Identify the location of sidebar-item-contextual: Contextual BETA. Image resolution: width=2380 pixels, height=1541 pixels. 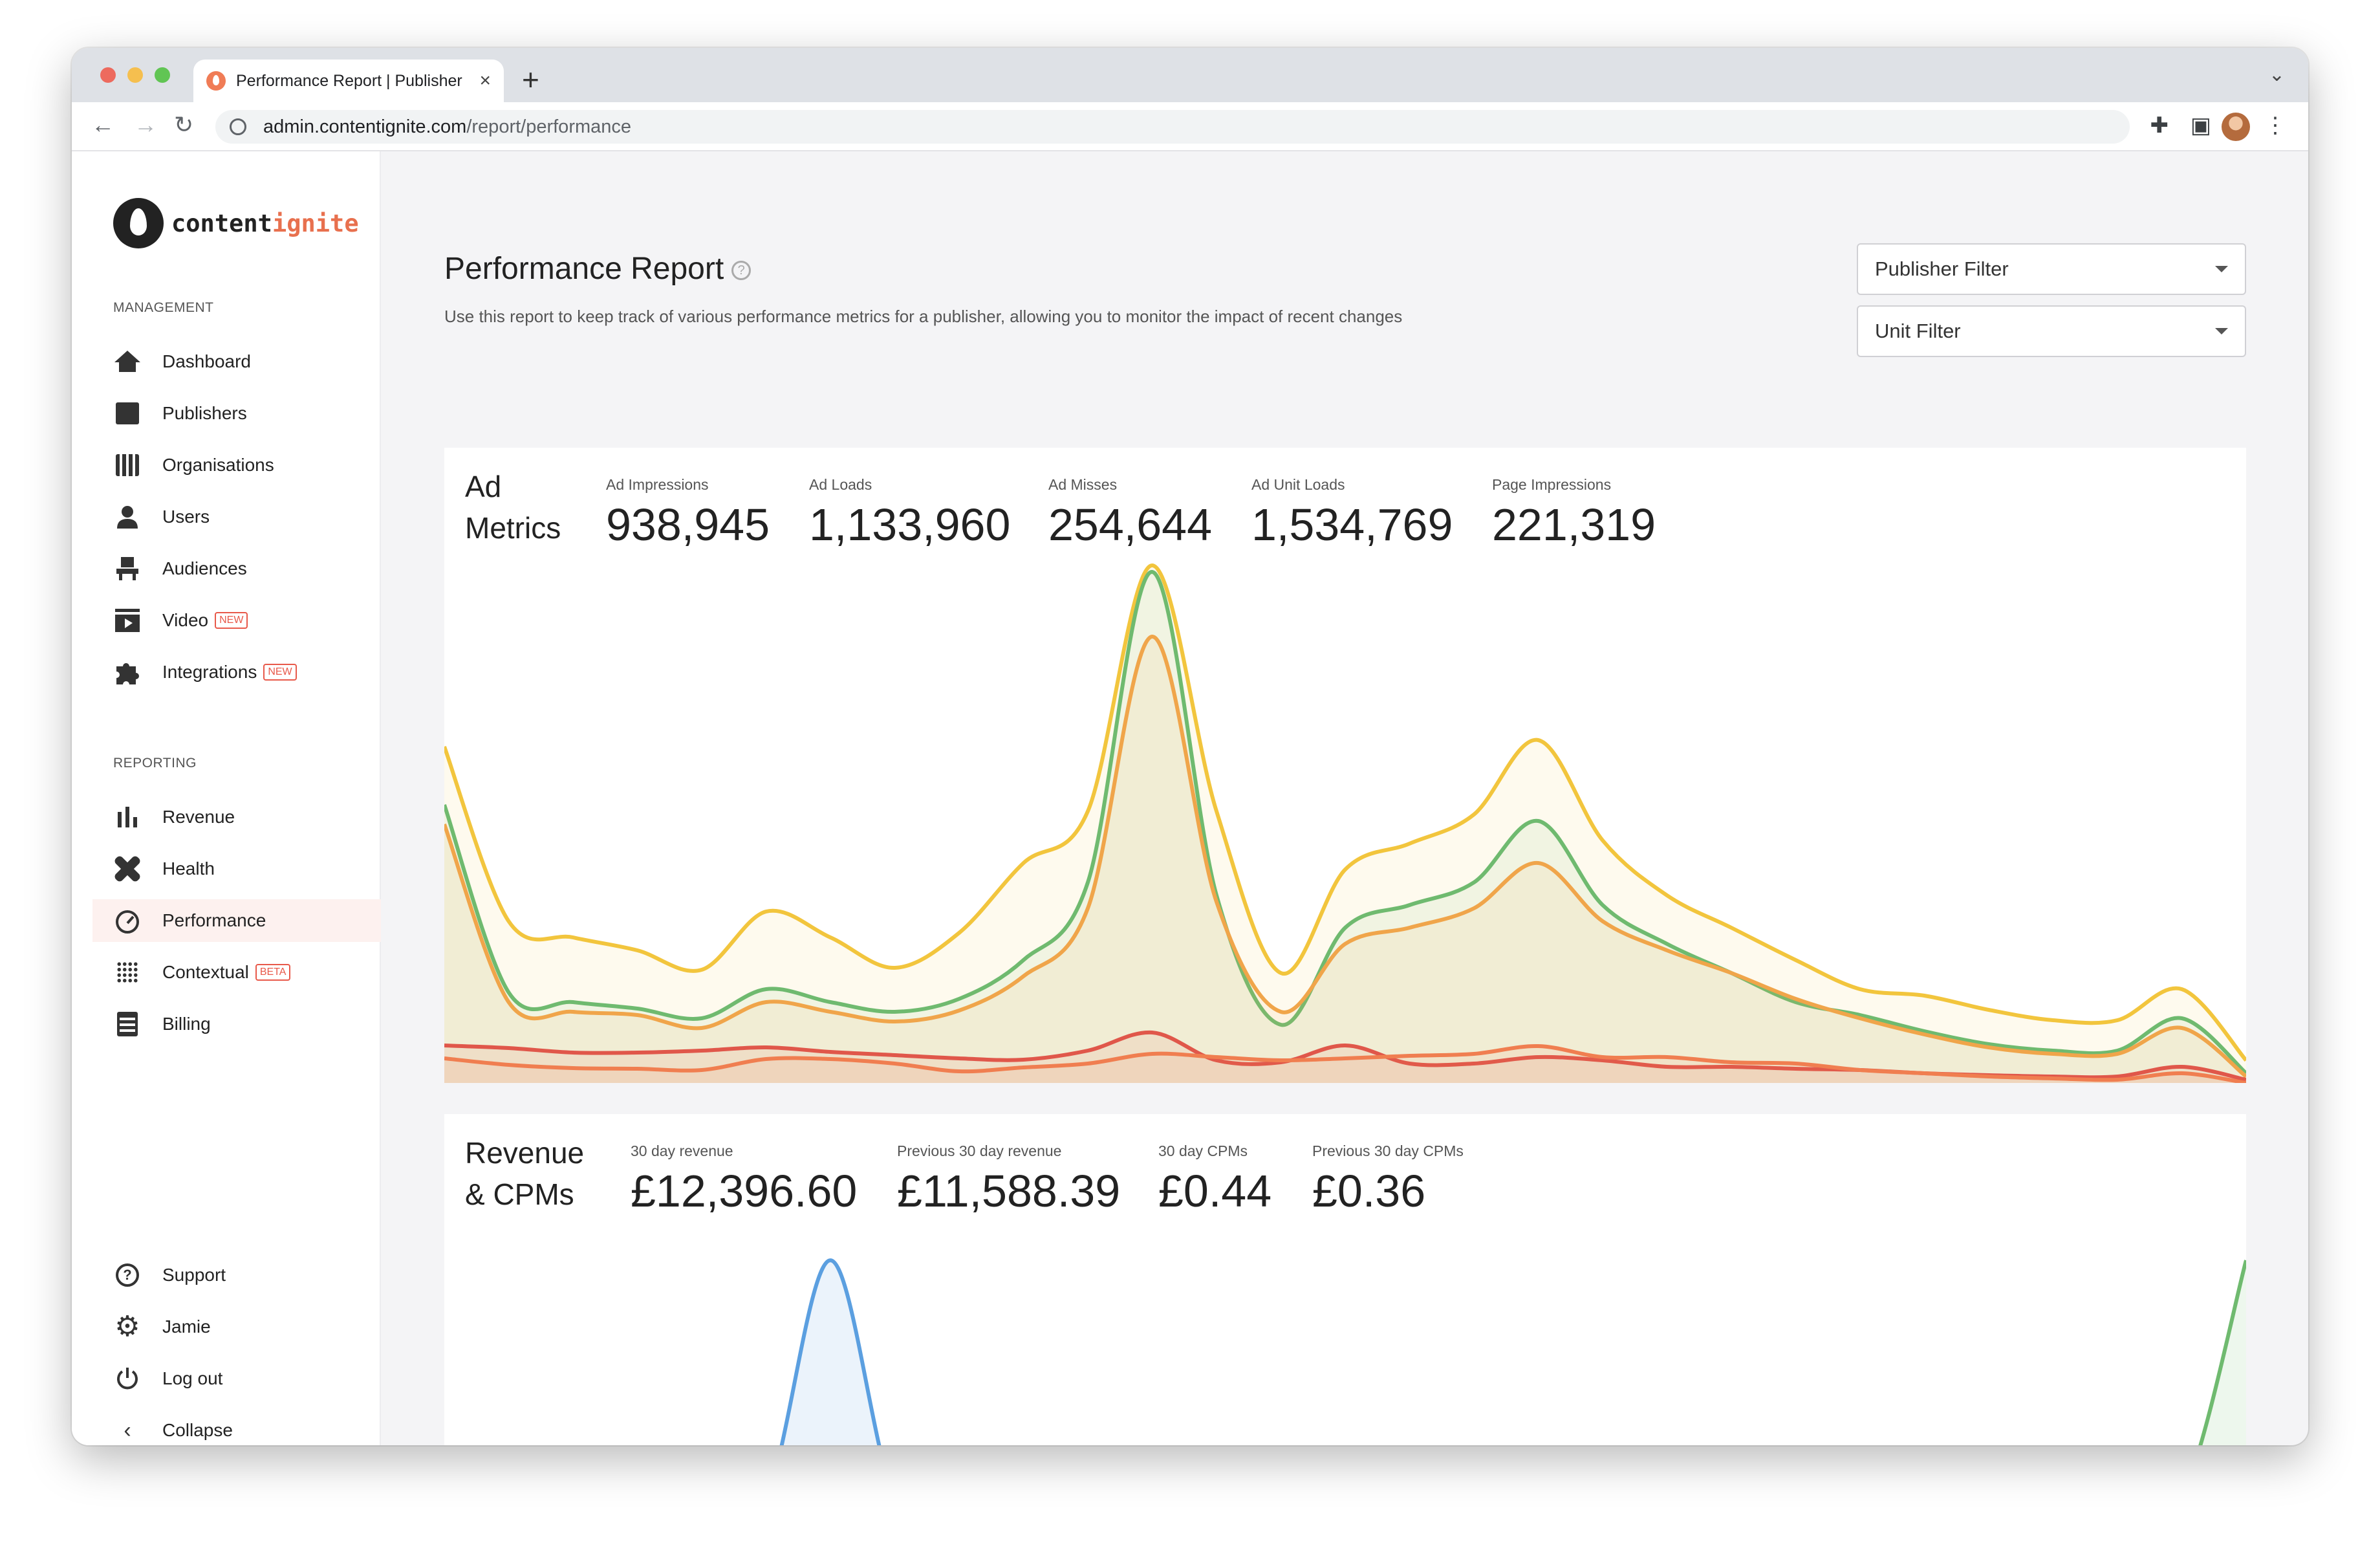
(202, 972).